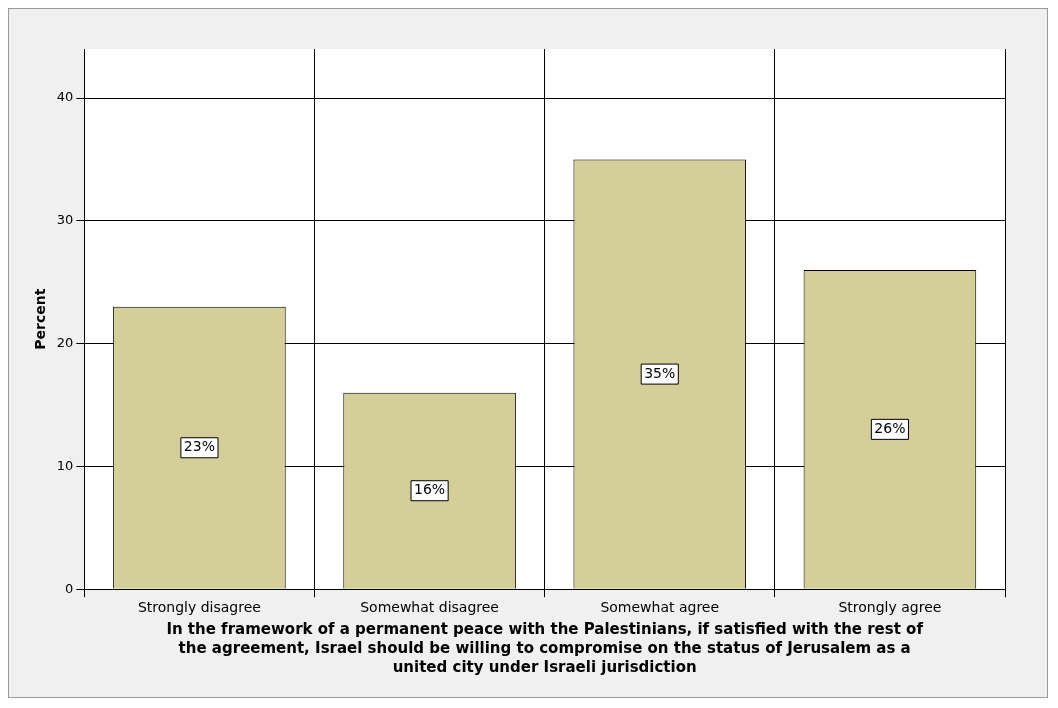  What do you see at coordinates (65, 343) in the screenshot?
I see `y-tick-label: 20` at bounding box center [65, 343].